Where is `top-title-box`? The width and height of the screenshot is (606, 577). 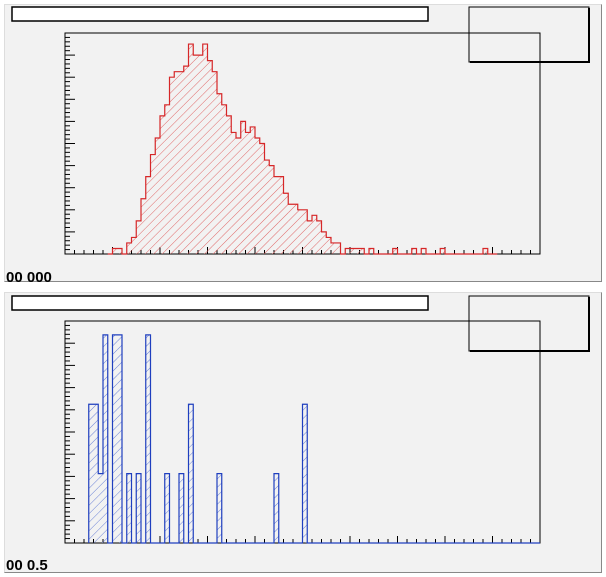 top-title-box is located at coordinates (220, 14).